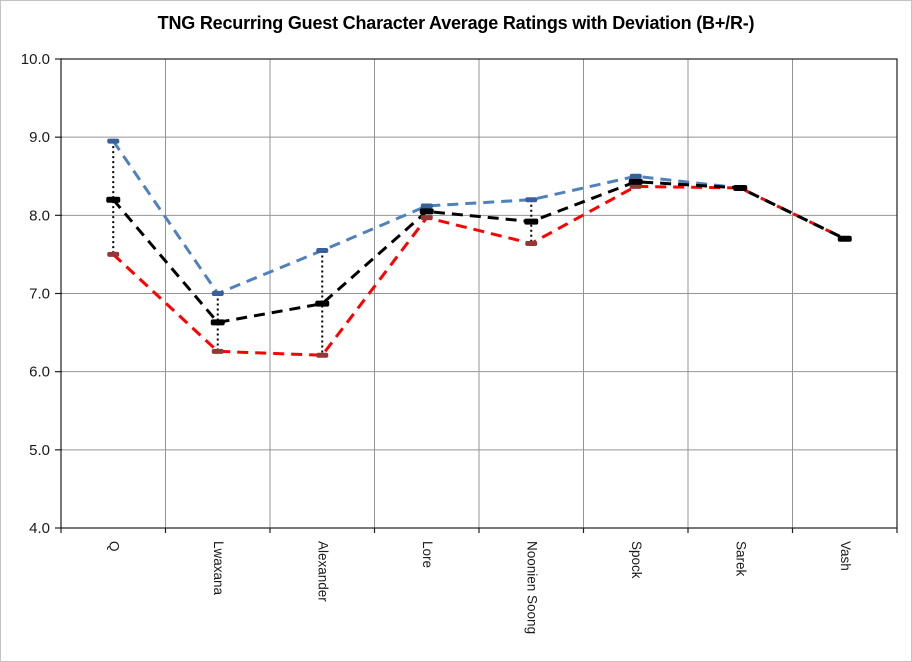 This screenshot has width=912, height=662. Describe the element at coordinates (636, 560) in the screenshot. I see `x-axis-category-label: Spock` at that location.